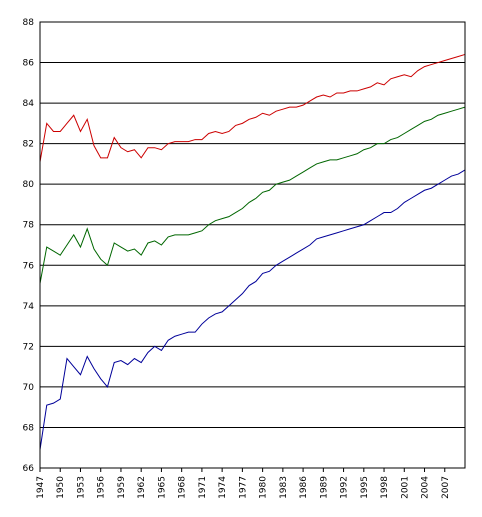 The image size is (482, 517). What do you see at coordinates (29, 23) in the screenshot?
I see `y-tick-label: 88` at bounding box center [29, 23].